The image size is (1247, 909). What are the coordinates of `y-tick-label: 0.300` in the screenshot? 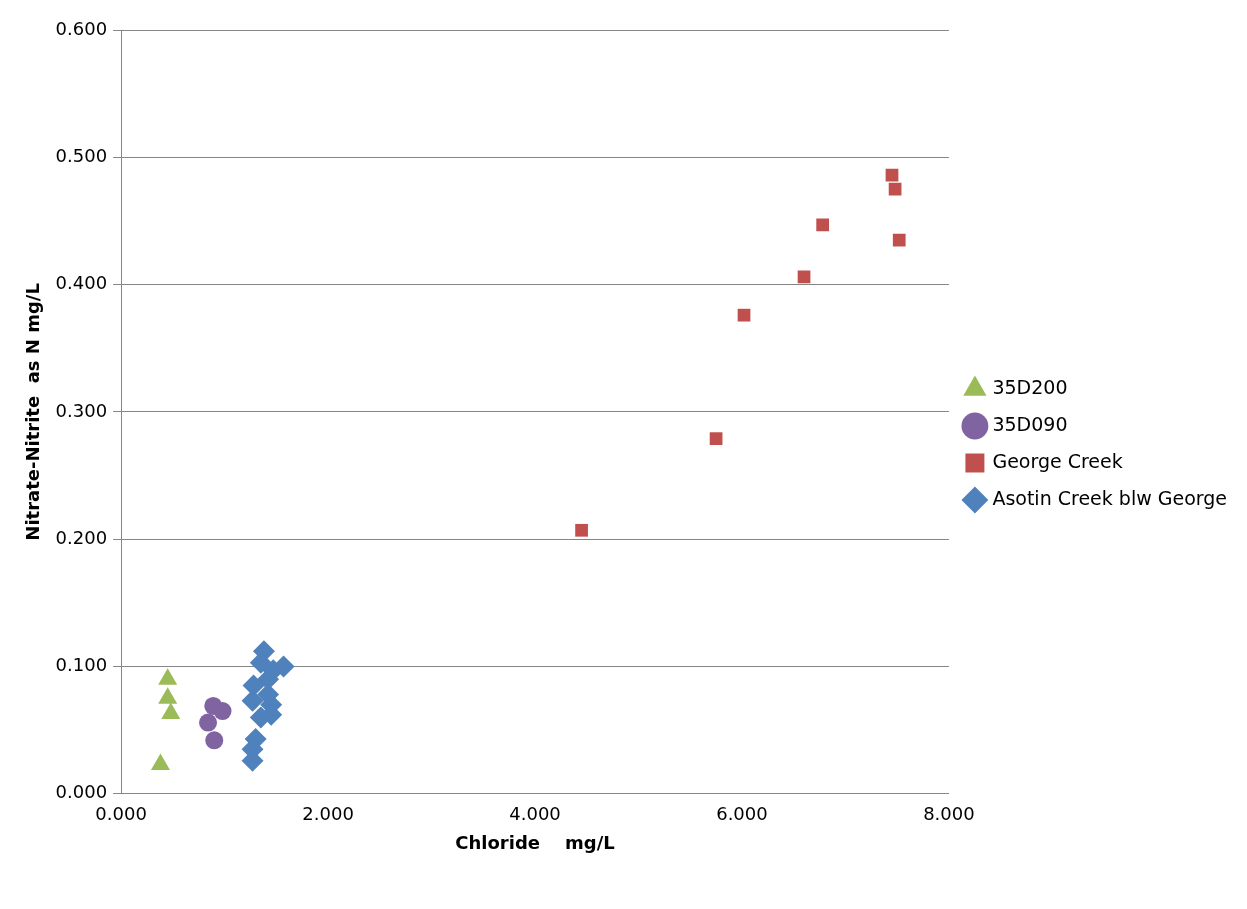 It's located at (81, 410).